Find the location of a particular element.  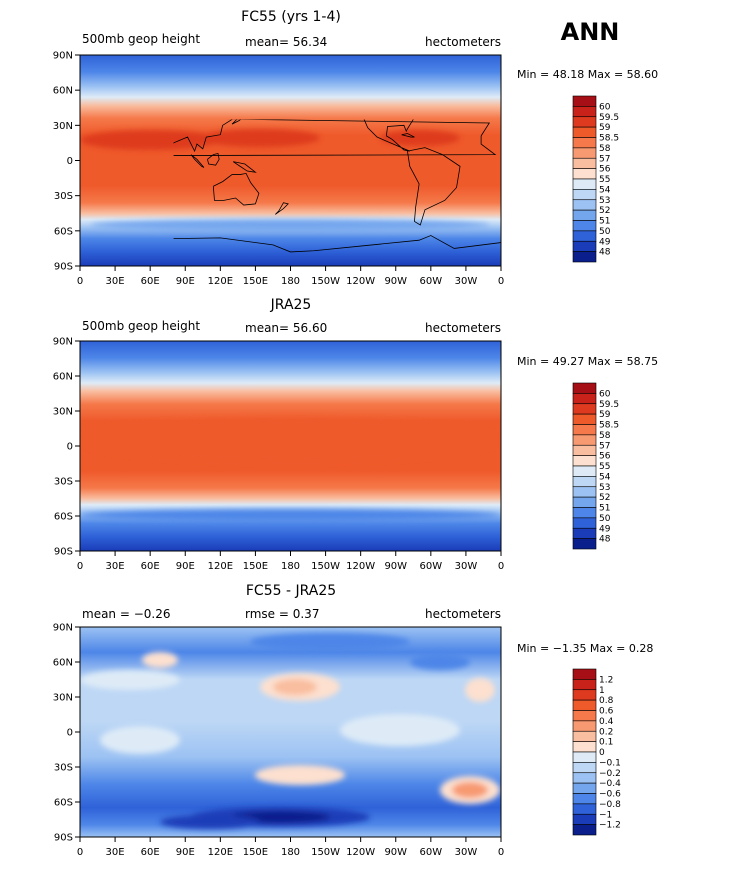

x-tick-label: 60E is located at coordinates (150, 852).